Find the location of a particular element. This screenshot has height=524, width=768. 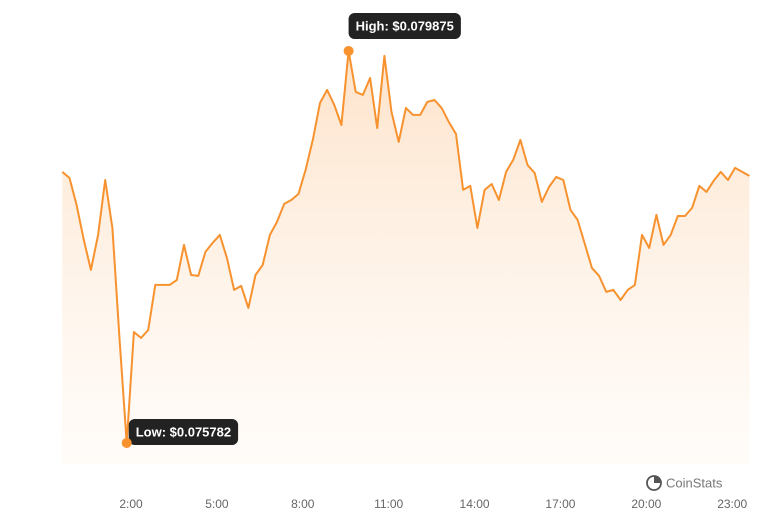

annotation: Low: $0.075782 is located at coordinates (183, 431).